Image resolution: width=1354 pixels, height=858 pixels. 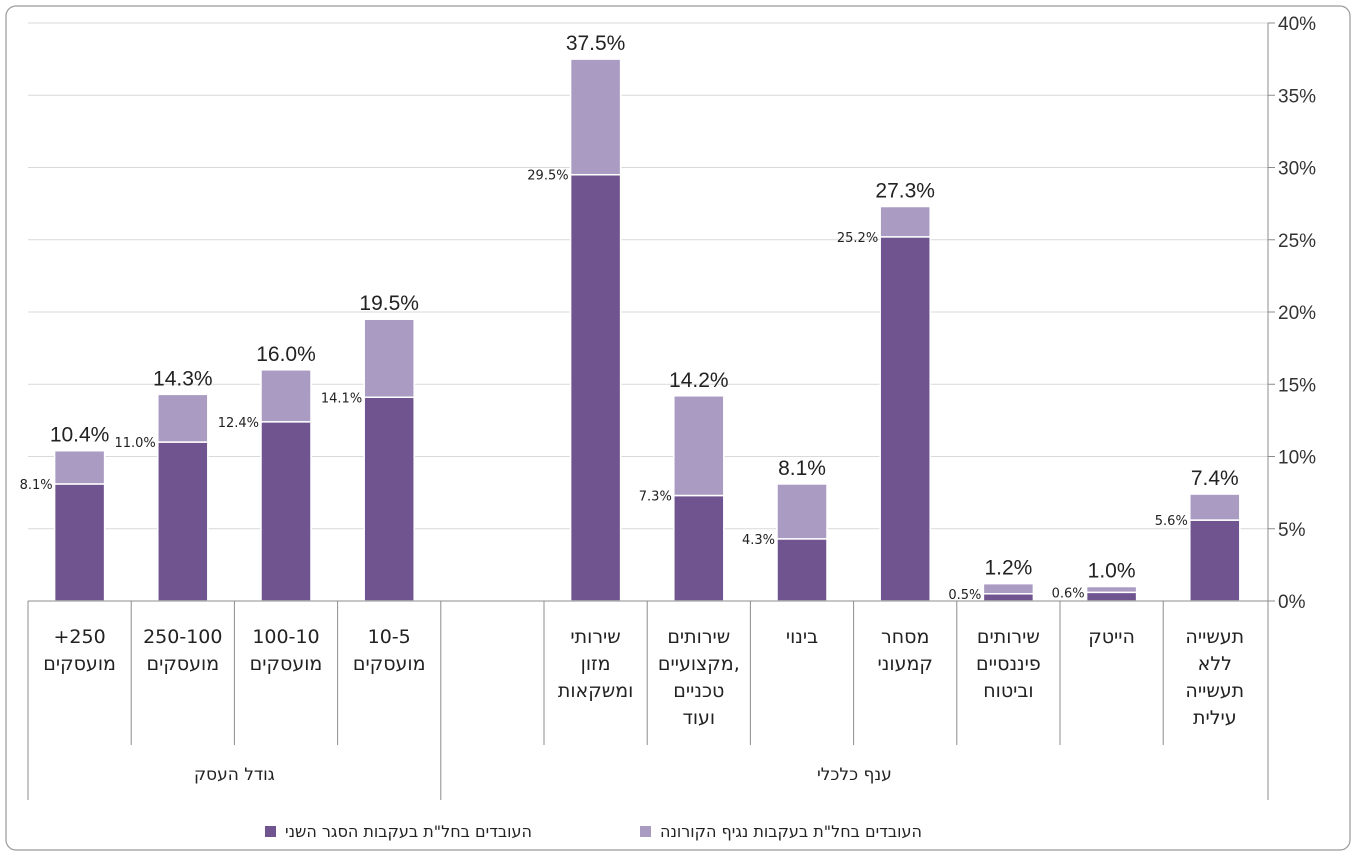 I want to click on y-tick-label: 0%, so click(x=1292, y=602).